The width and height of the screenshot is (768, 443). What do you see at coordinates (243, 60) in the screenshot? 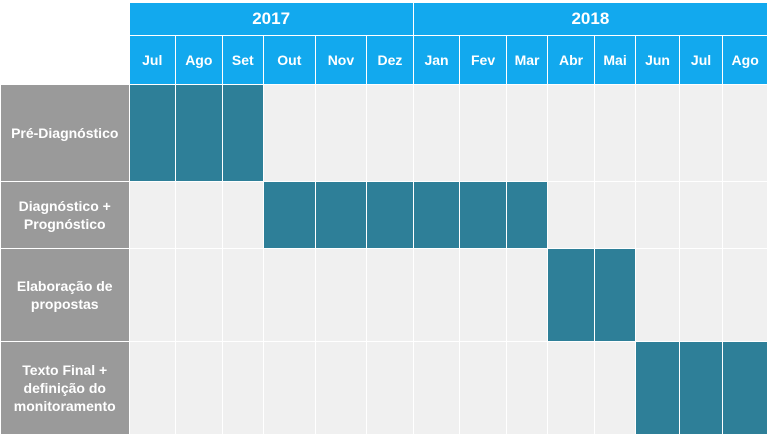
I see `month-header: Set` at bounding box center [243, 60].